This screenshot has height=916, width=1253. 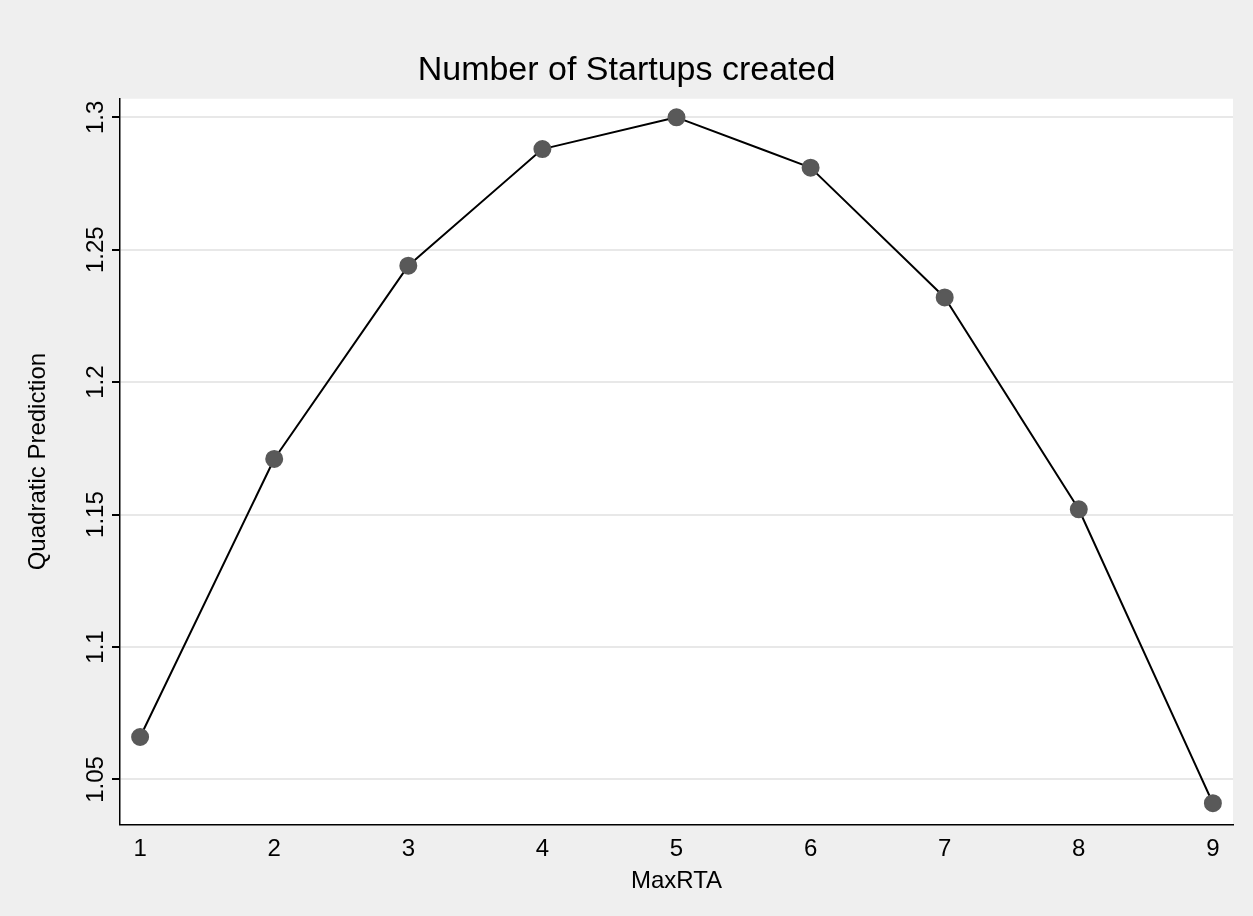 What do you see at coordinates (94, 382) in the screenshot?
I see `y-tick-label: 1.2` at bounding box center [94, 382].